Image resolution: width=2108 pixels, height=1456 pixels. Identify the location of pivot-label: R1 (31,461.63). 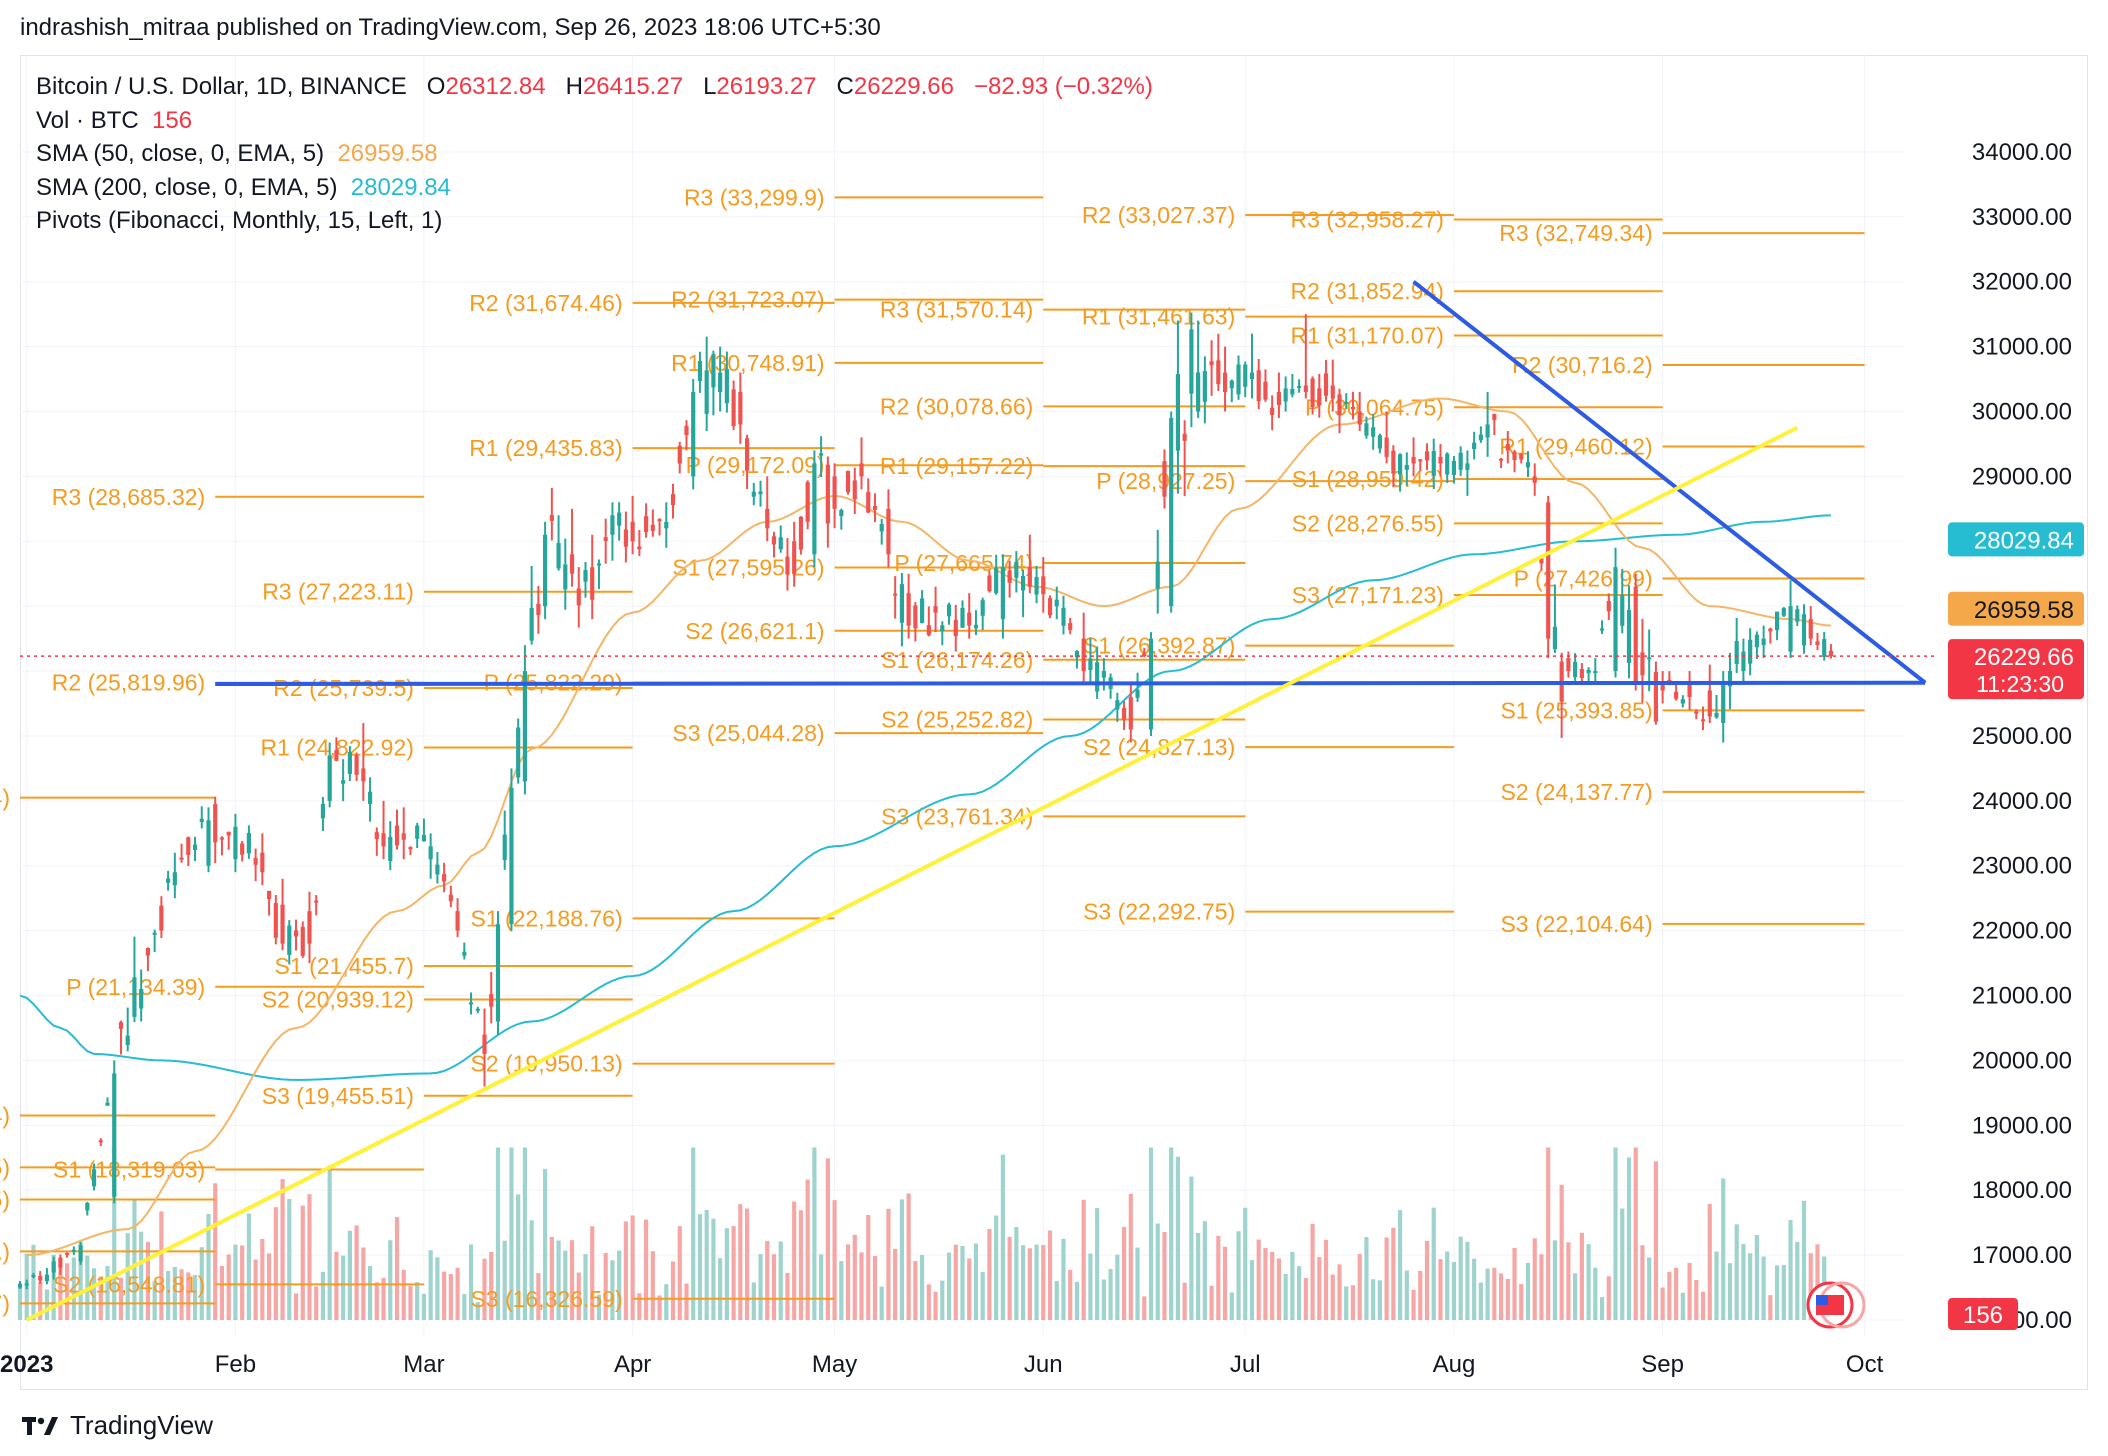
(1158, 317).